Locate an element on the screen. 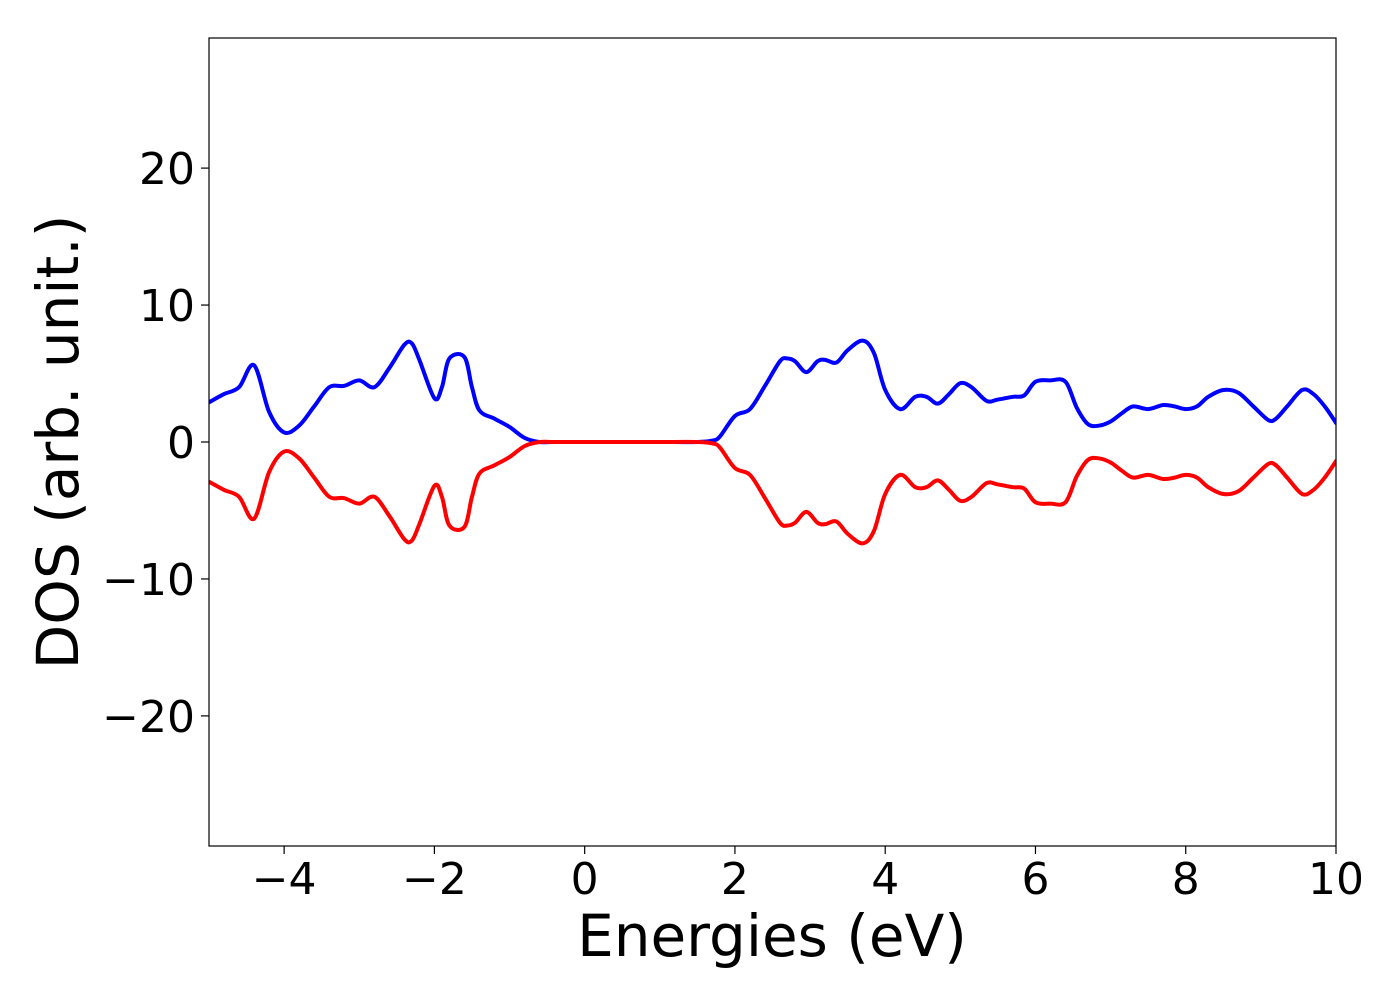 The width and height of the screenshot is (1400, 1000). x-tick-label: 10 is located at coordinates (1336, 879).